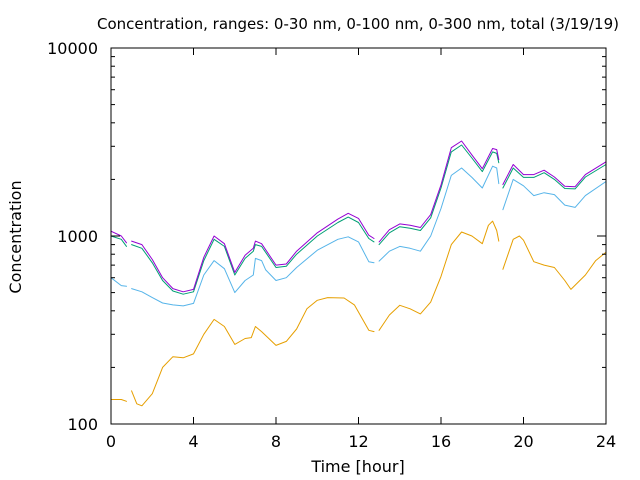  I want to click on y-tick-label: 10000, so click(72, 48).